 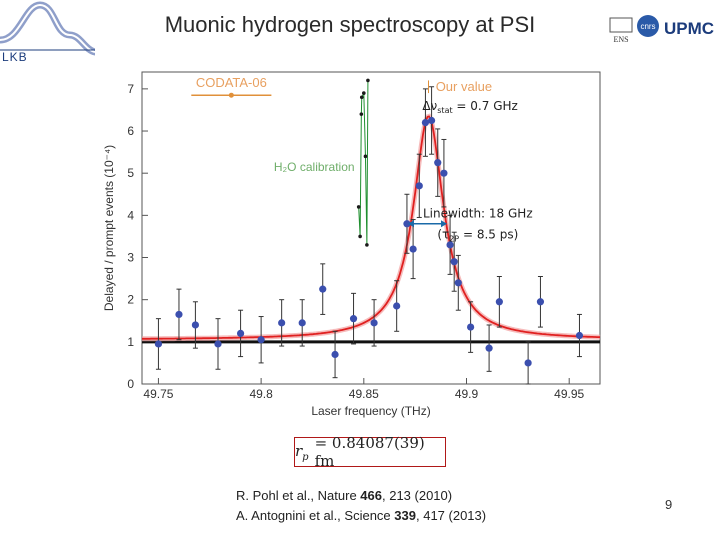 I want to click on linewidth-arrow-head-right, so click(x=443, y=224).